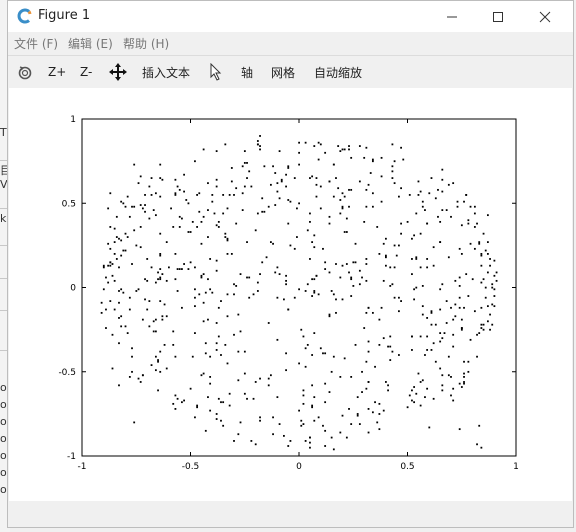  What do you see at coordinates (545, 16) in the screenshot?
I see `close-button` at bounding box center [545, 16].